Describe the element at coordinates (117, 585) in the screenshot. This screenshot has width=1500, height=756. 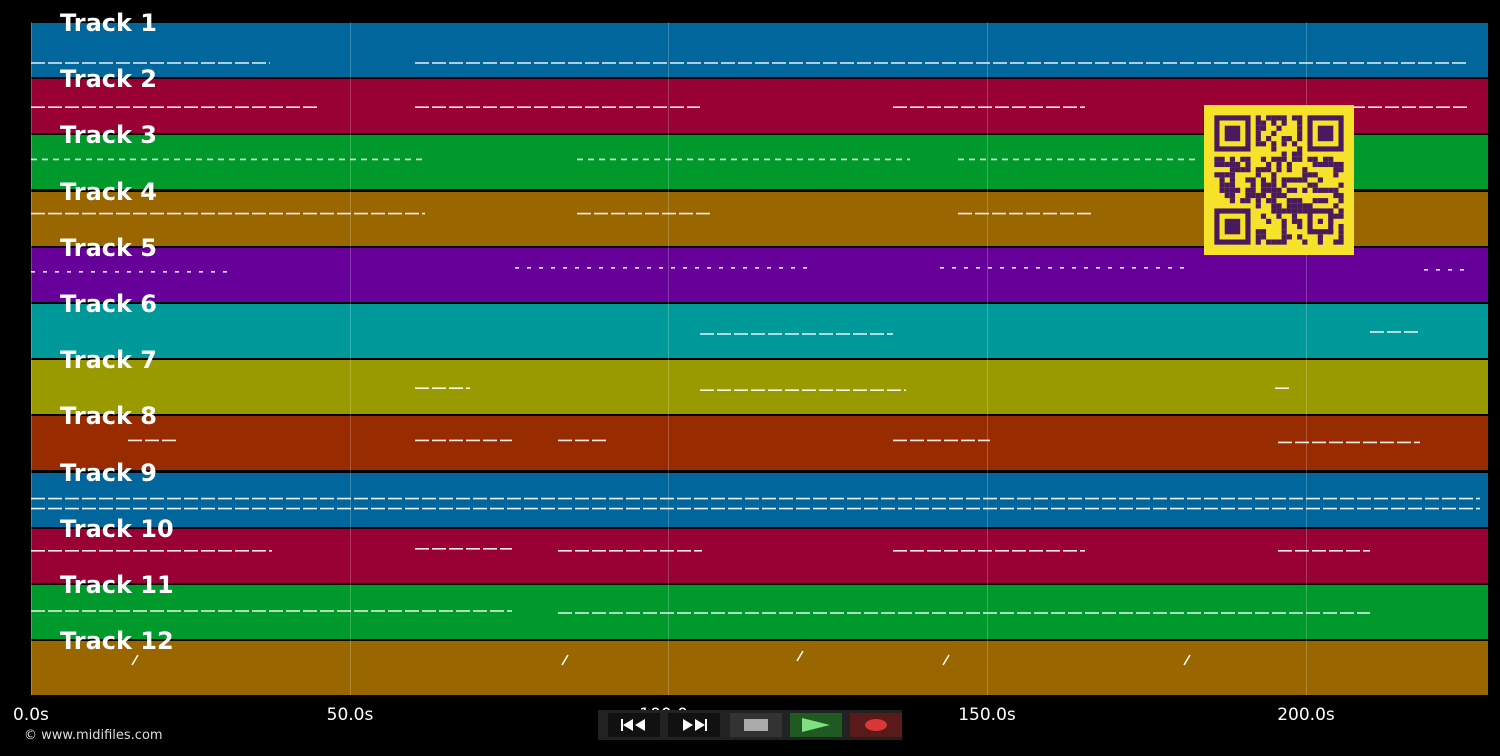
I see `track-label: Track 11` at that location.